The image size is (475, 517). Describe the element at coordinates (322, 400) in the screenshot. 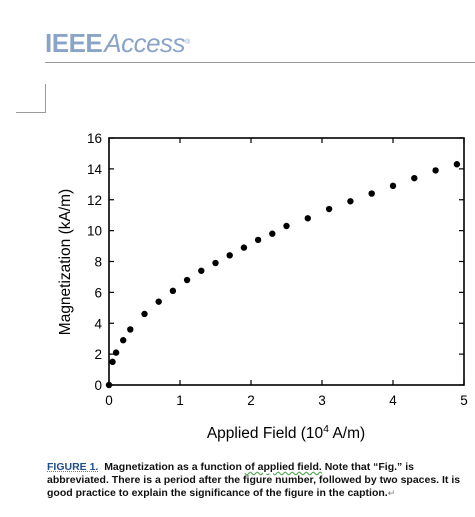

I see `x-tick-label: 3` at that location.